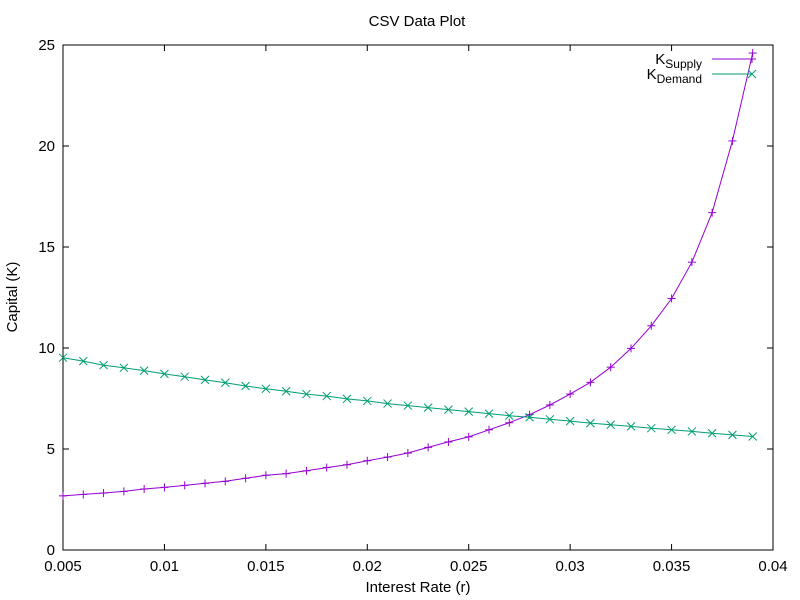  Describe the element at coordinates (683, 64) in the screenshot. I see `legend-label-subscript: Supply` at that location.